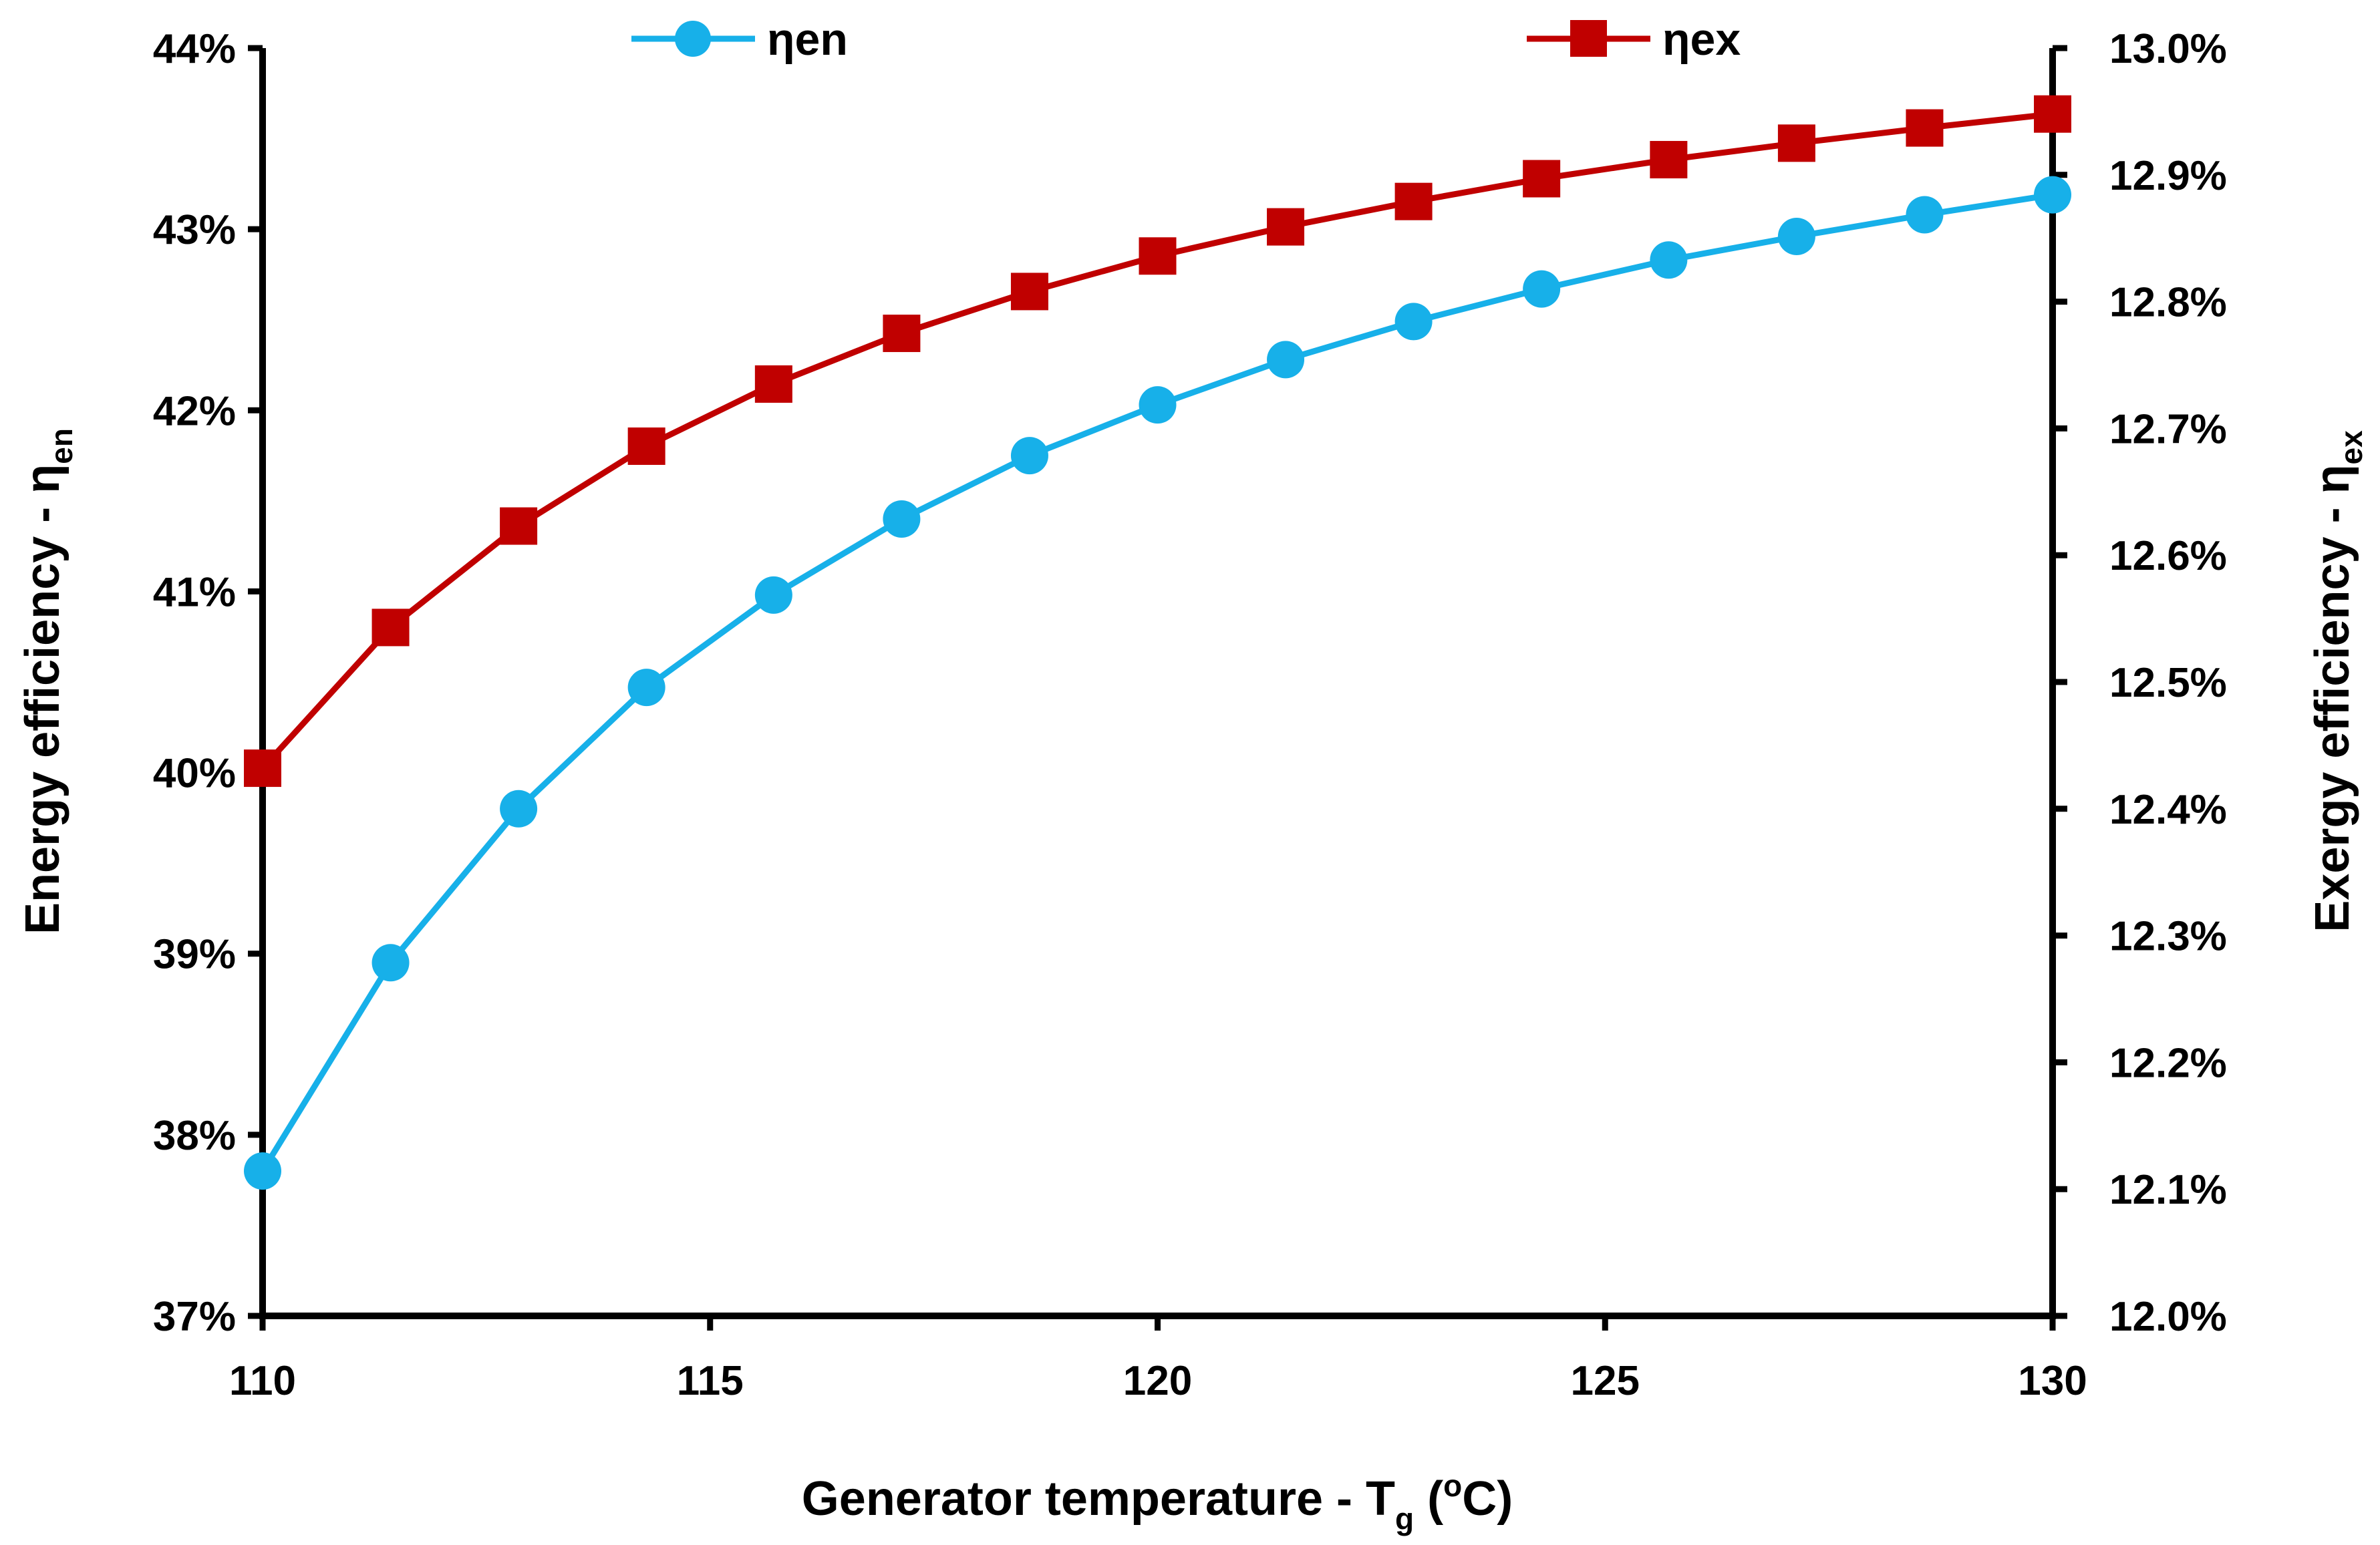 This screenshot has height=1545, width=2380. I want to click on right-tick-label: 12.5%, so click(2168, 683).